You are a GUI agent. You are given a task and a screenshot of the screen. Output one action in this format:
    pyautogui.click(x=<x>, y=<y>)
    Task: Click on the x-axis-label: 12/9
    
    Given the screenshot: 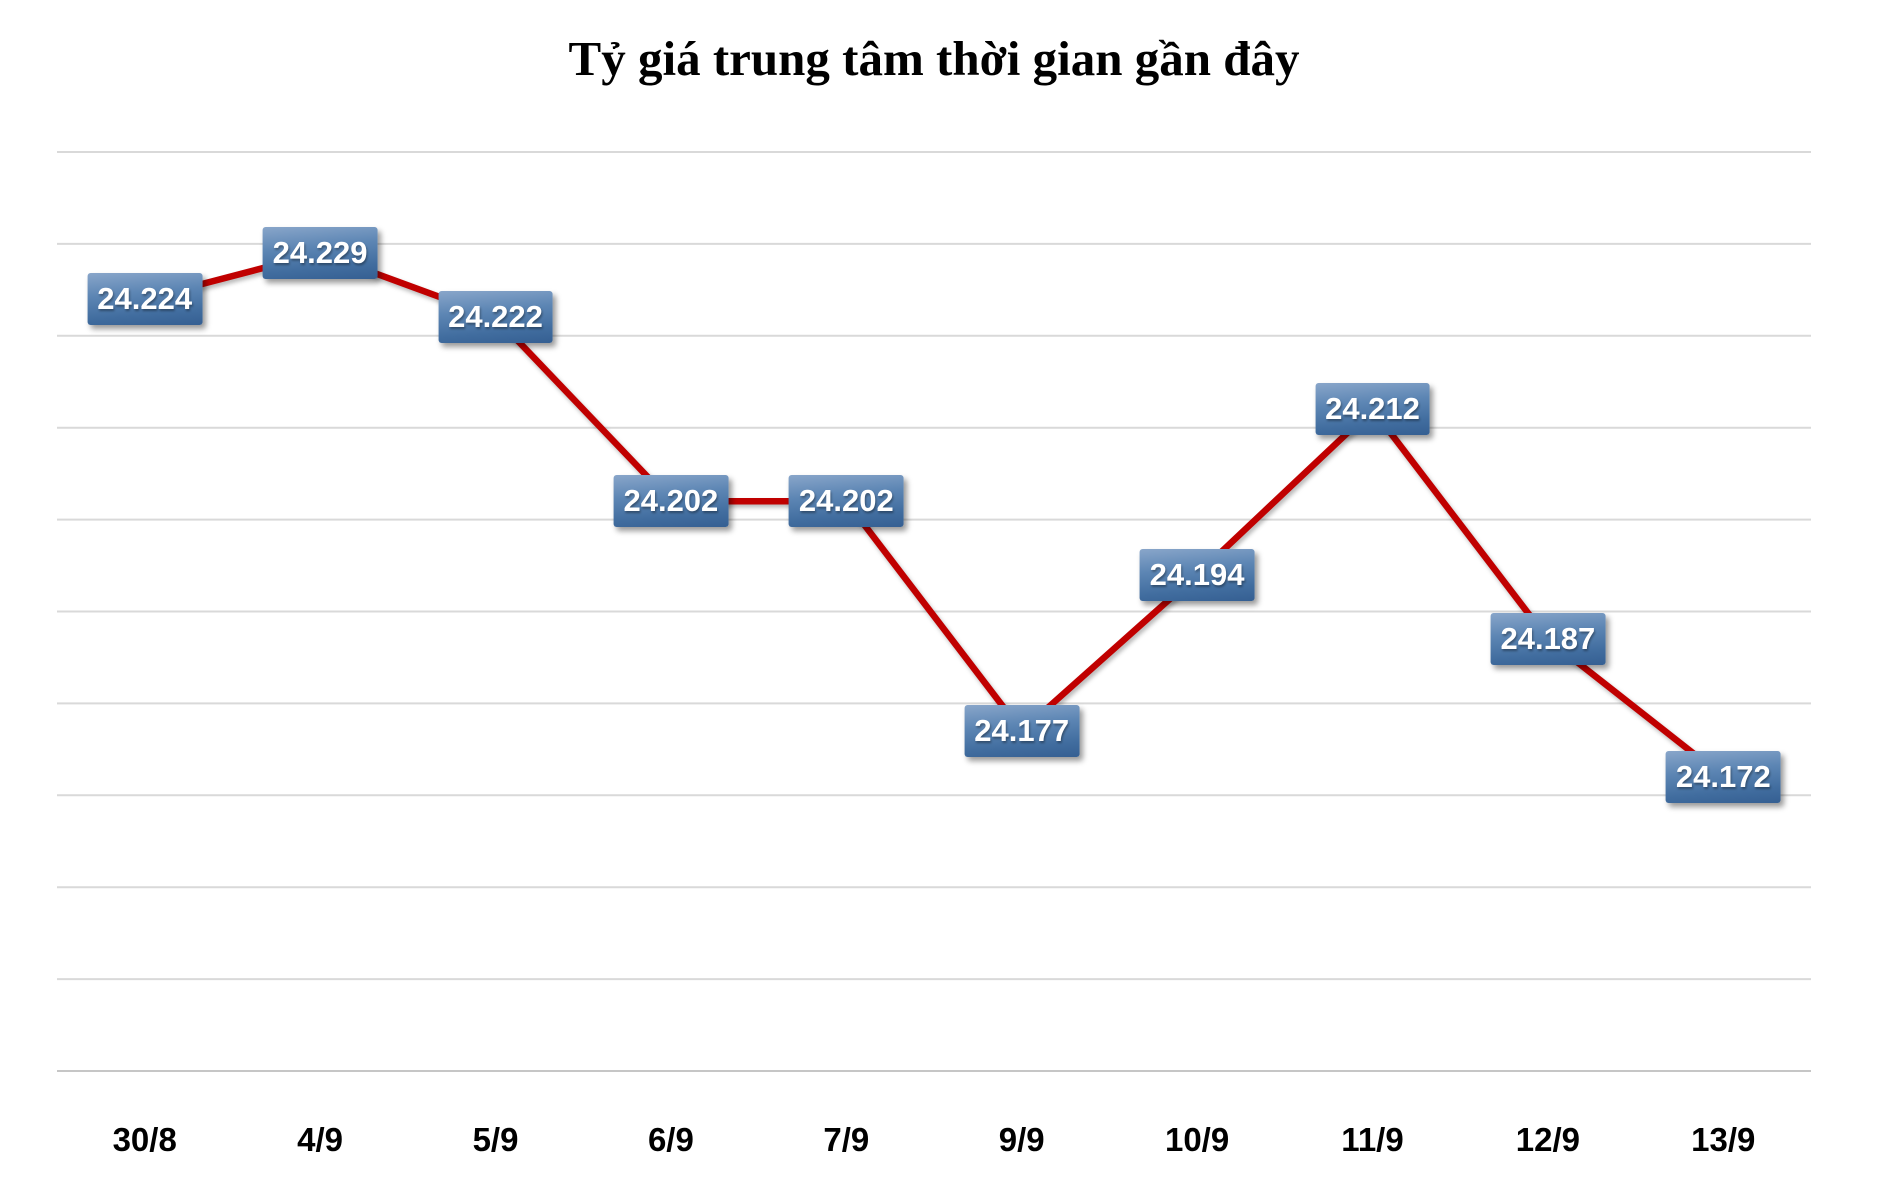 What is the action you would take?
    pyautogui.click(x=1548, y=1139)
    